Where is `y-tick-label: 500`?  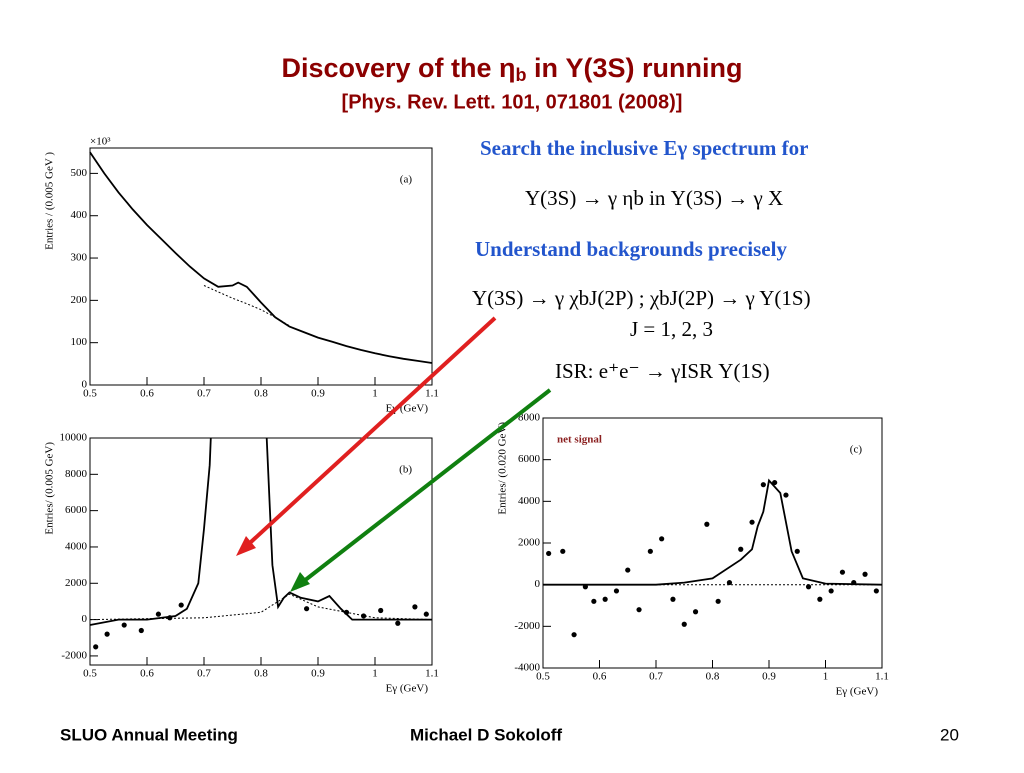 y-tick-label: 500 is located at coordinates (79, 173).